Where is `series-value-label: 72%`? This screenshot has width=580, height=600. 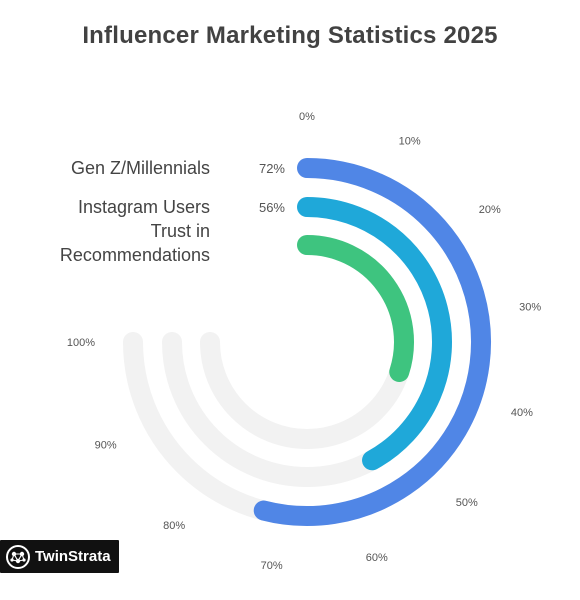 series-value-label: 72% is located at coordinates (272, 168).